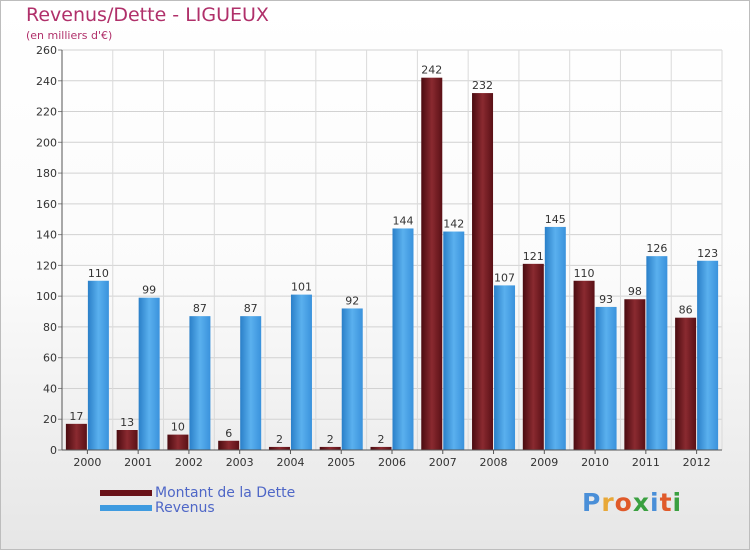 The width and height of the screenshot is (750, 550). I want to click on x-tick-label: 2002, so click(189, 462).